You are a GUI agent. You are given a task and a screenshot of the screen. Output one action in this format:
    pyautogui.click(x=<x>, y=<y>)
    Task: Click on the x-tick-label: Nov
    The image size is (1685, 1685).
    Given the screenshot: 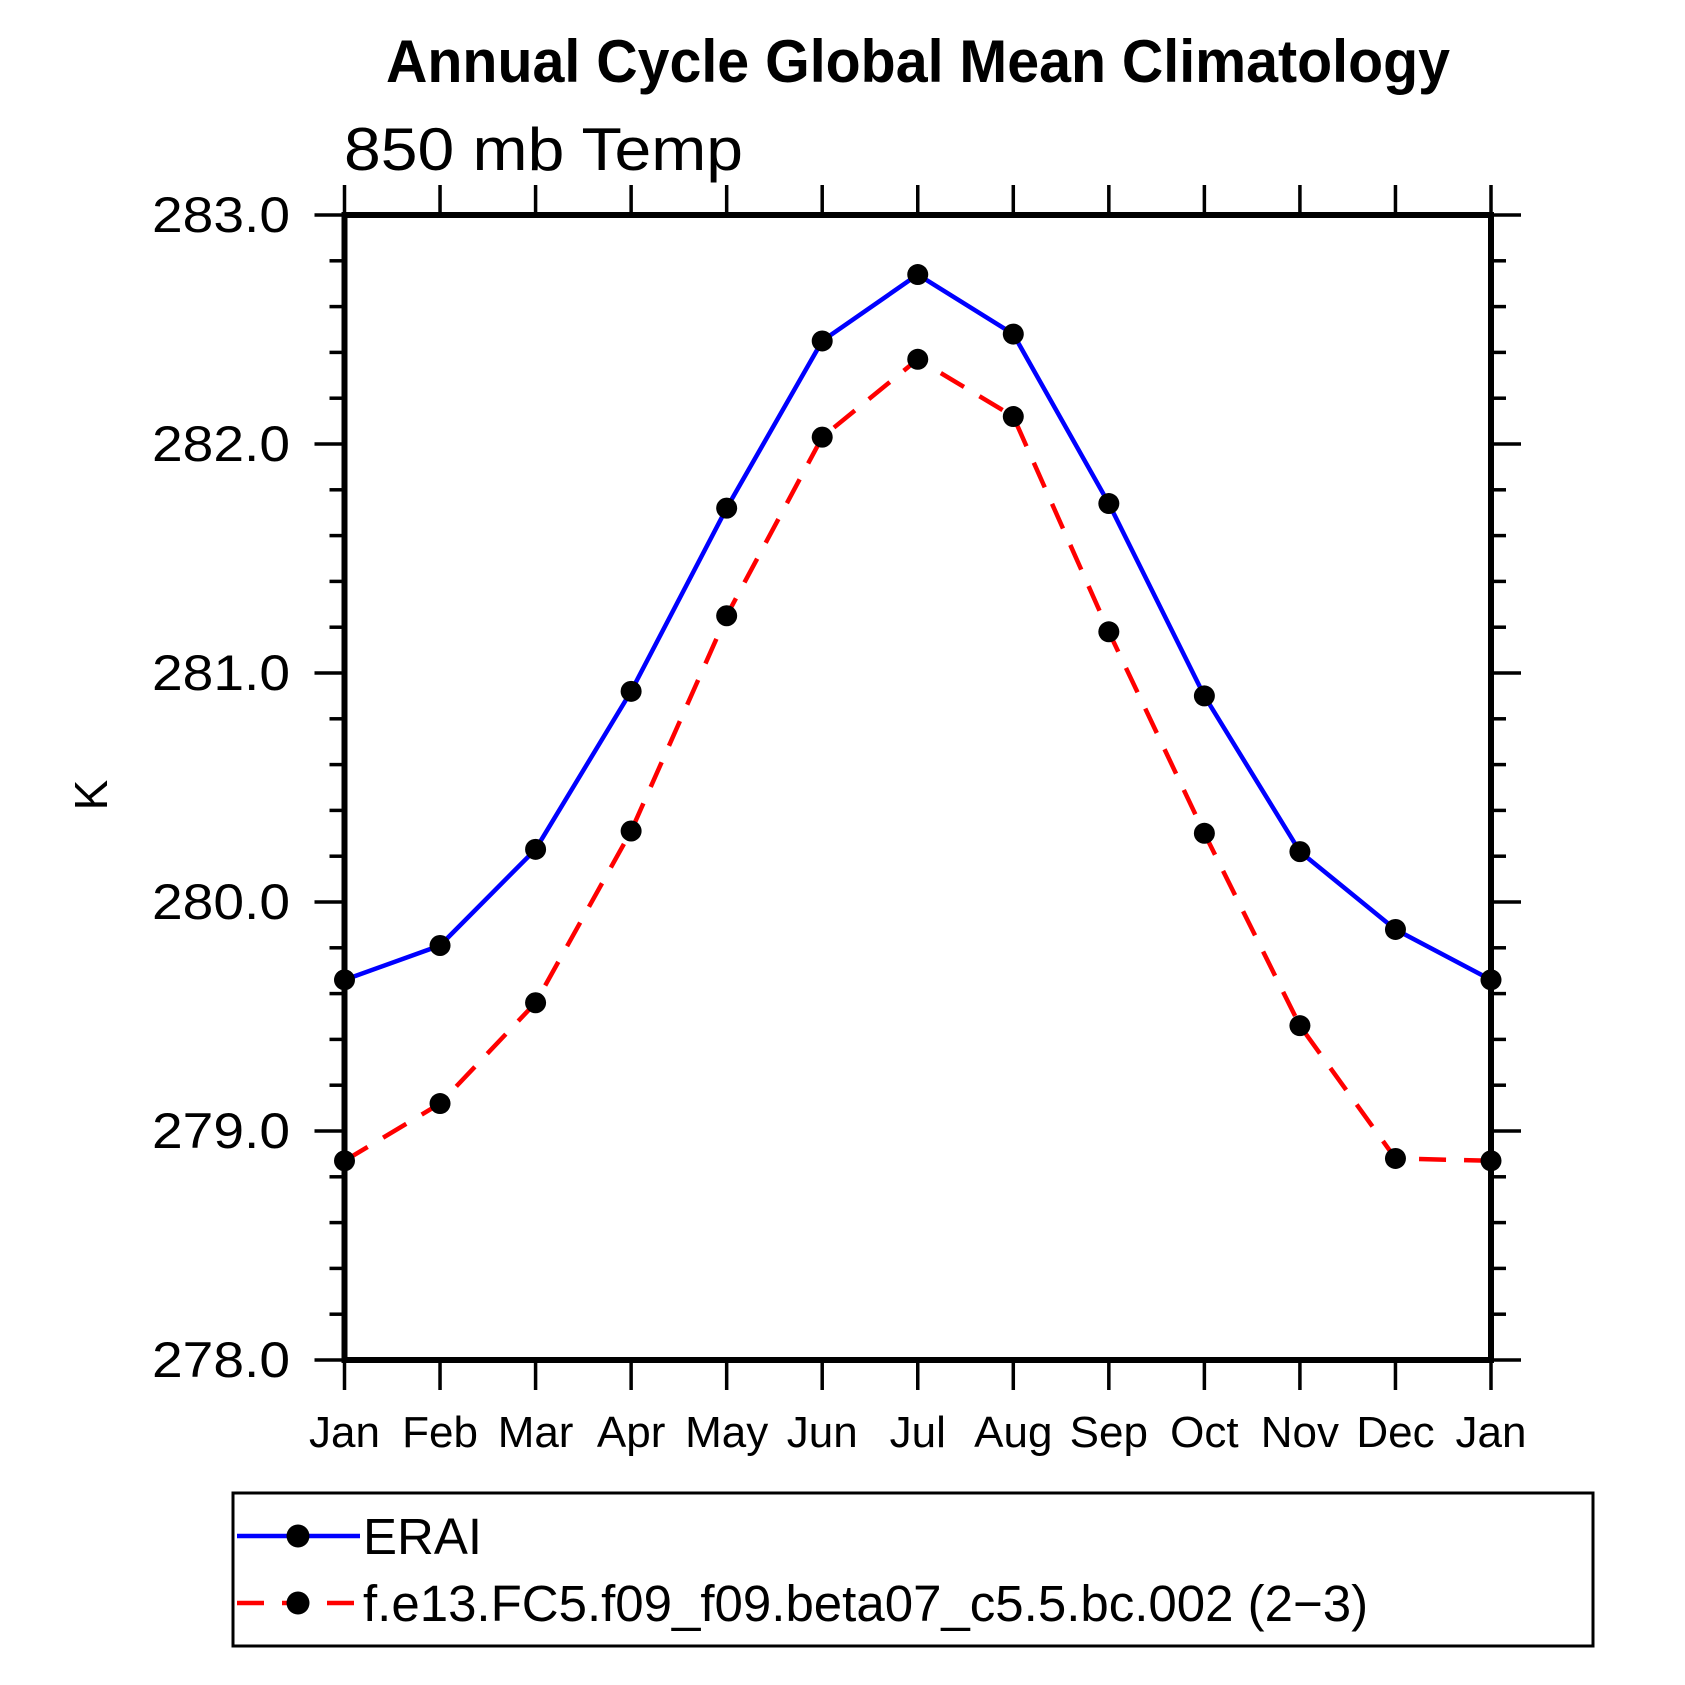 What is the action you would take?
    pyautogui.click(x=1300, y=1432)
    